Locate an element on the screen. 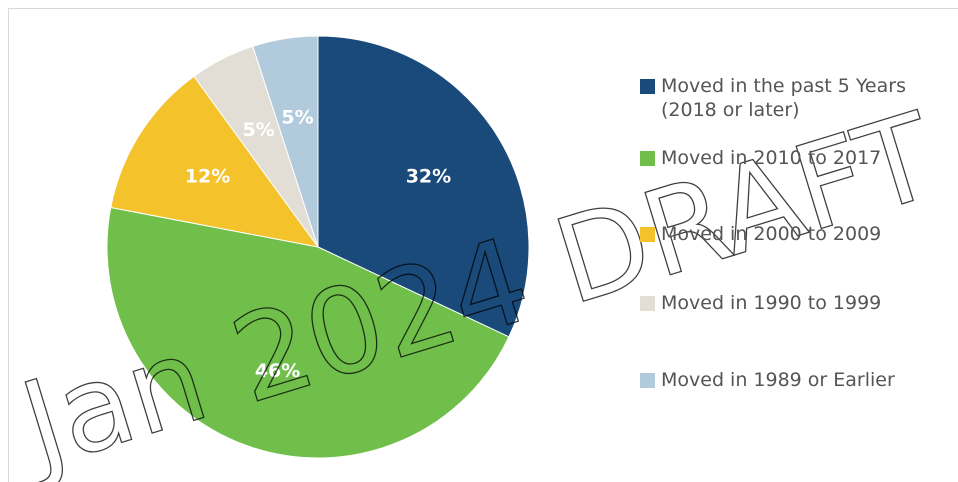  legend-label: Moved in 2000 to 2009 is located at coordinates (771, 234).